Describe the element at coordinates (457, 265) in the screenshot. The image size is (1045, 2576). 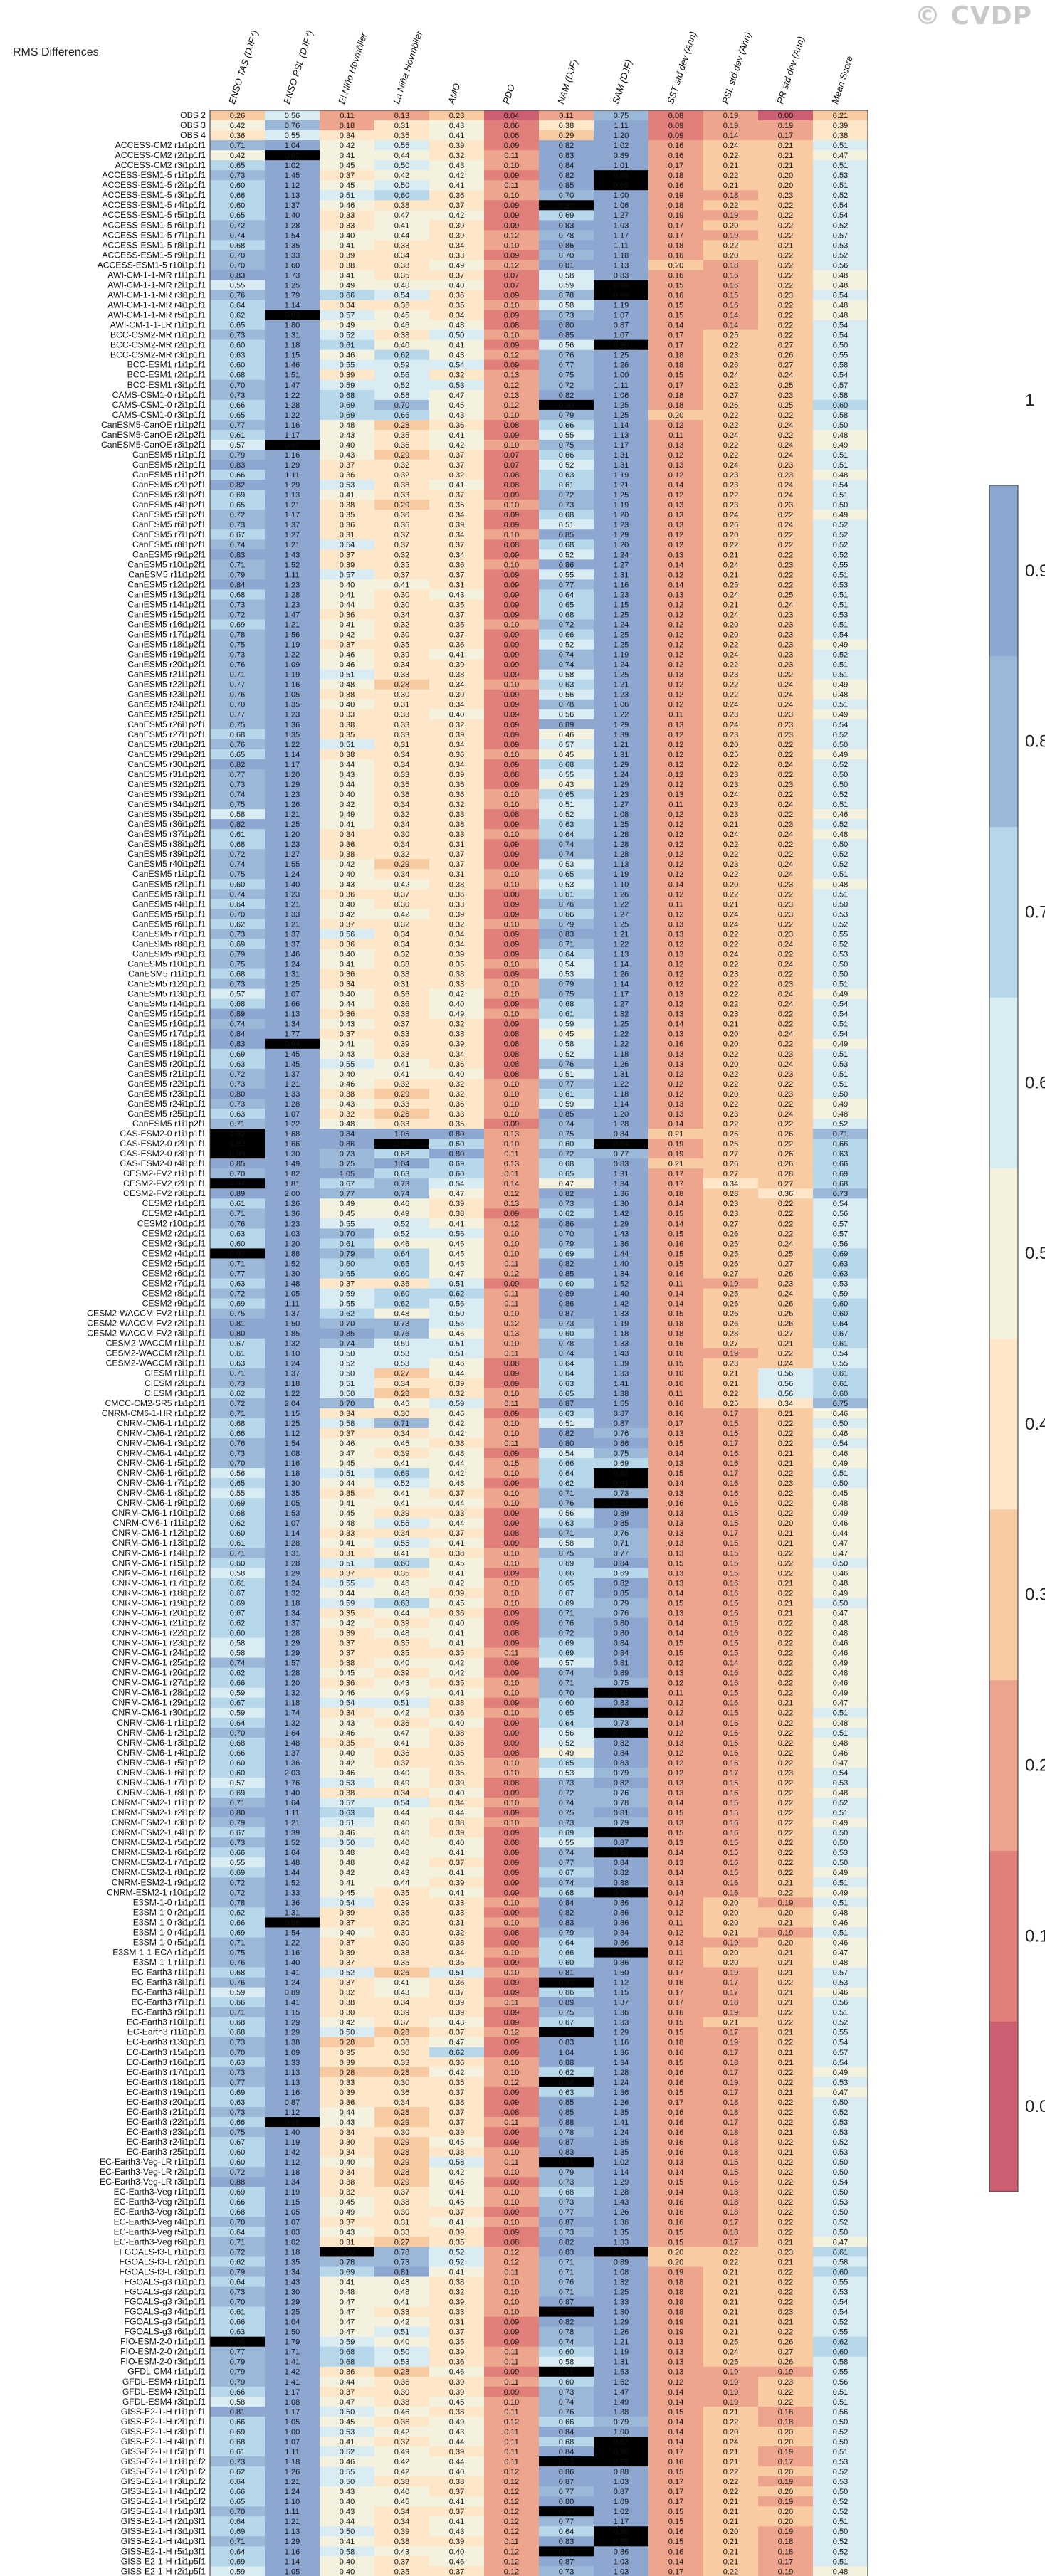
I see `cell-value: 0.49` at that location.